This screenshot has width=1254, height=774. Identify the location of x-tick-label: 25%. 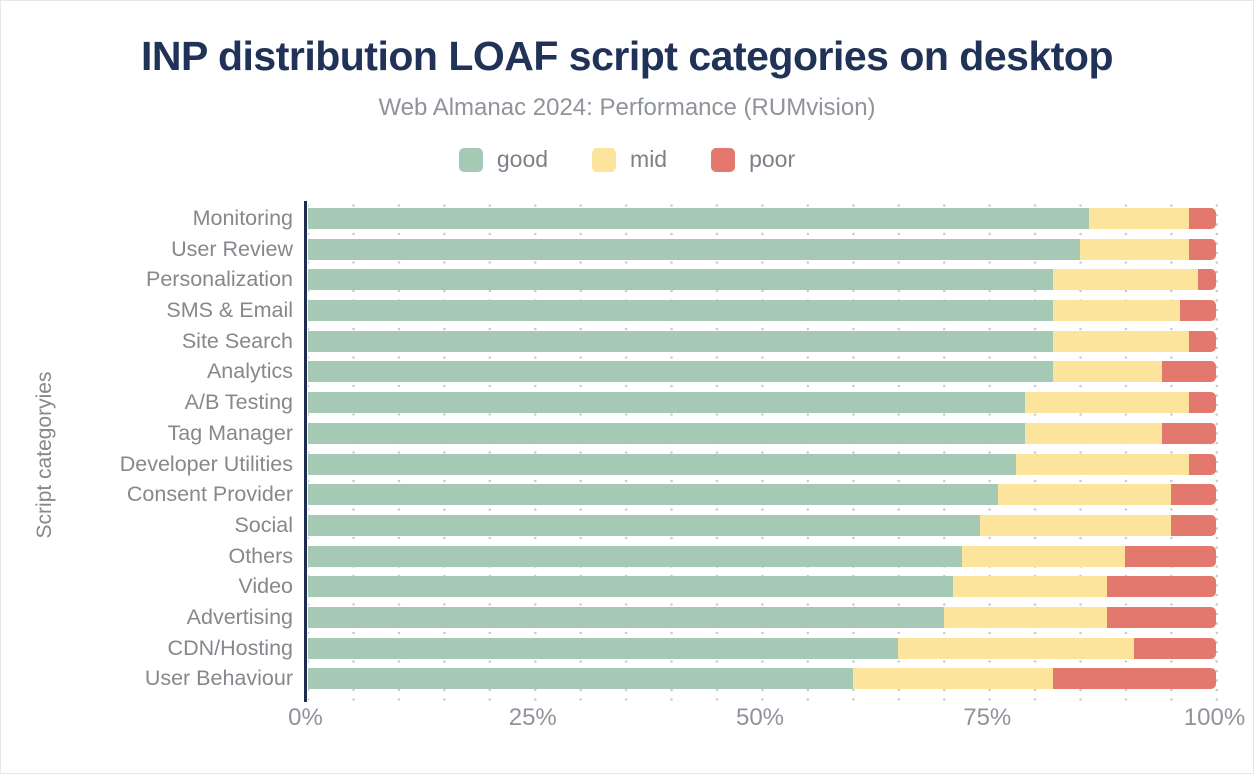
(532, 717).